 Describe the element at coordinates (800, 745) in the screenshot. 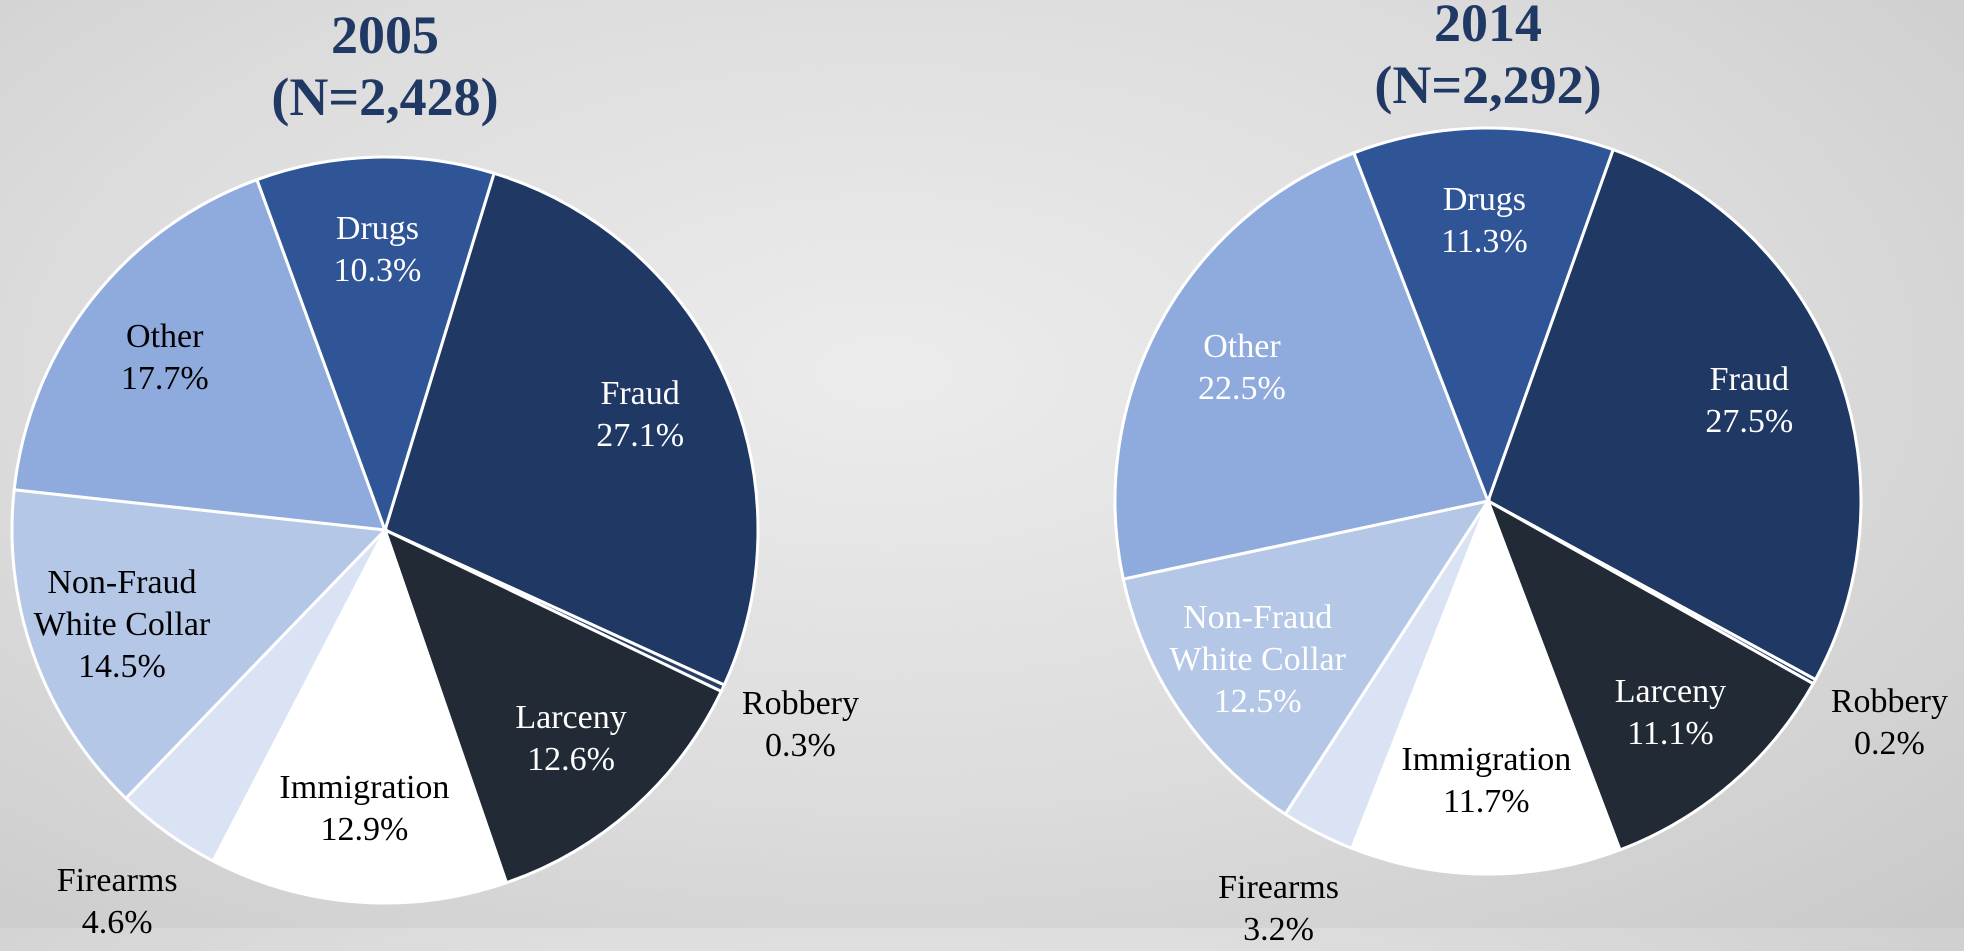

I see `slice-value: 0.3%` at that location.